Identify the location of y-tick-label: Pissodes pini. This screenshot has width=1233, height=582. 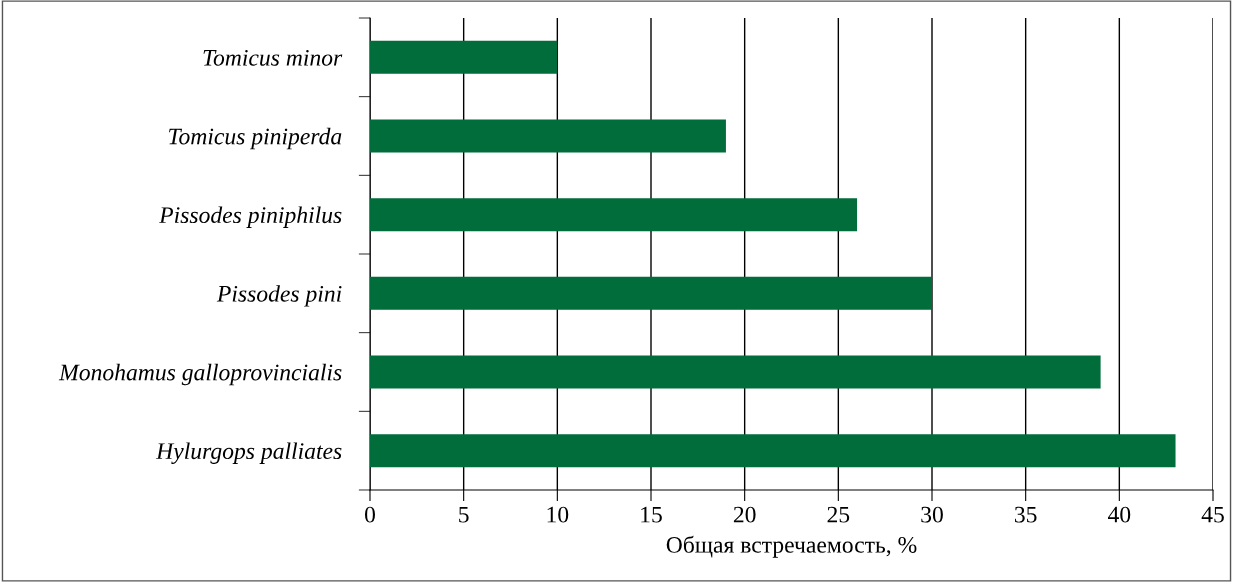
(279, 296).